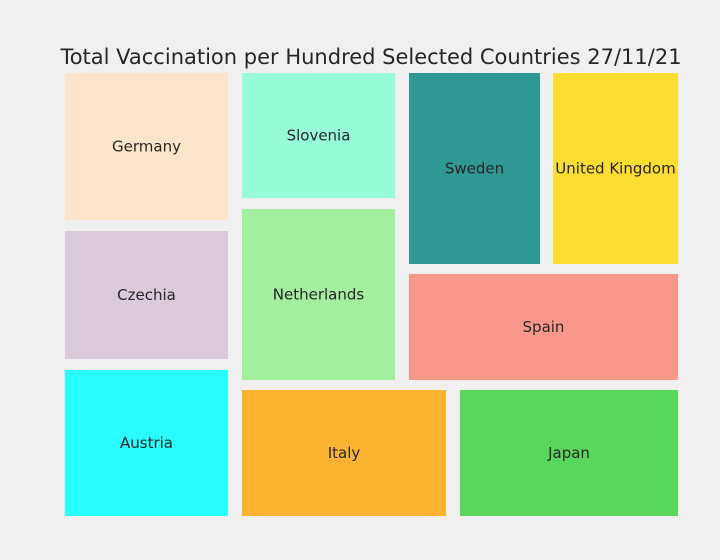 The image size is (720, 560). I want to click on tile-label-netherlands: Netherlands, so click(319, 295).